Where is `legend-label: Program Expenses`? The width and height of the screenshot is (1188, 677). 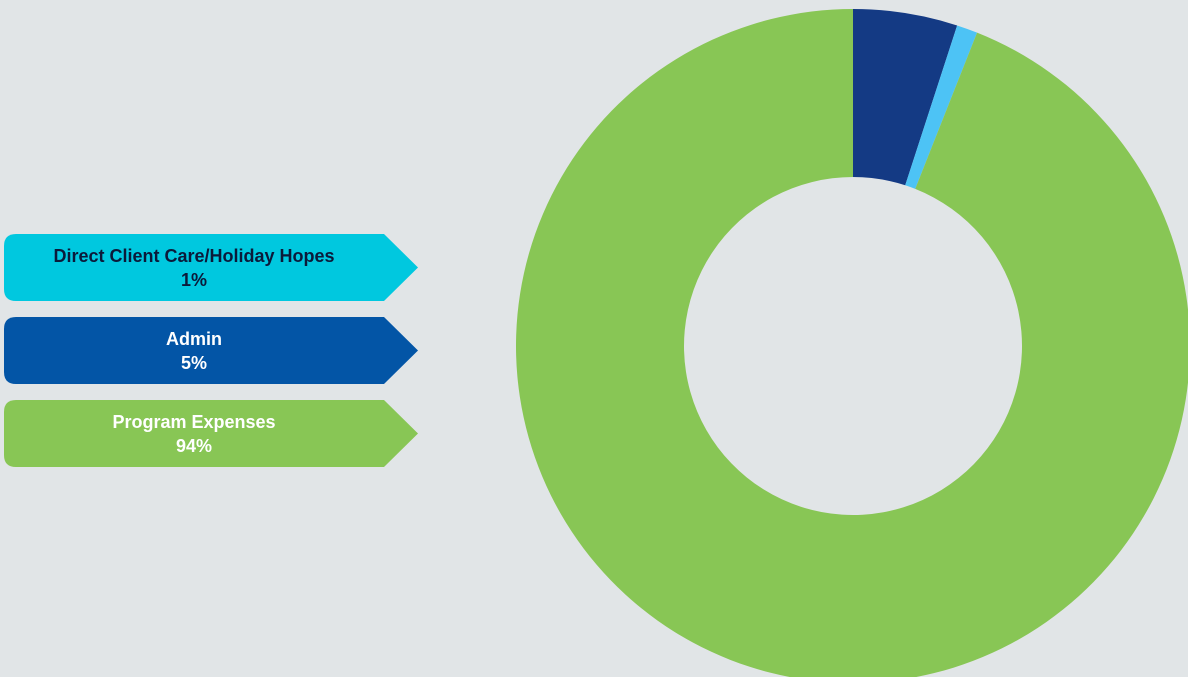
legend-label: Program Expenses is located at coordinates (194, 421).